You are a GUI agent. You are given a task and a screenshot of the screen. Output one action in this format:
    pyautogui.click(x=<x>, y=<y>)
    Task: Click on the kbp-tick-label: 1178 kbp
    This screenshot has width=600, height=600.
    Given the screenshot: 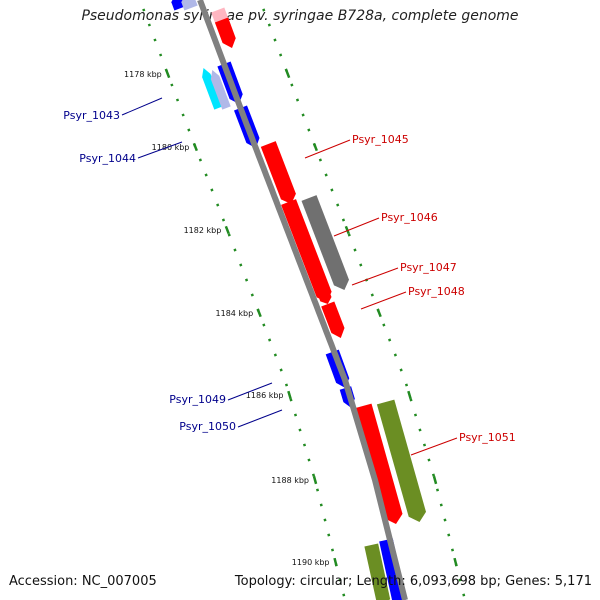 What is the action you would take?
    pyautogui.click(x=143, y=74)
    